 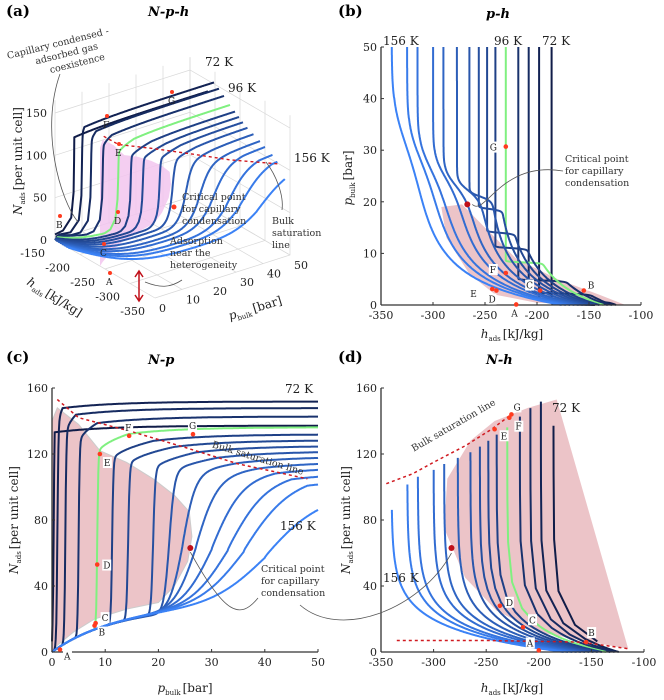 What do you see at coordinates (566, 408) in the screenshot?
I see `label-72K-d: 72 K` at bounding box center [566, 408].